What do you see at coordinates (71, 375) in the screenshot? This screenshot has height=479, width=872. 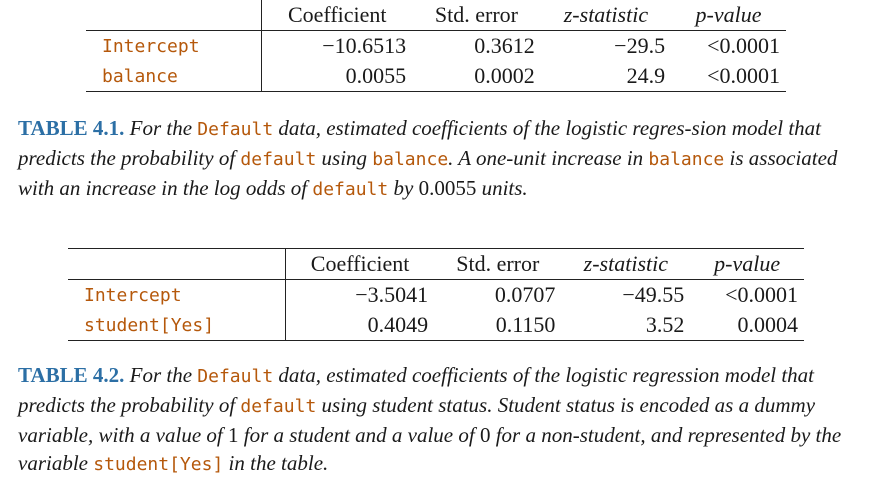 I see `caption-label: TABLE 4.2.` at bounding box center [71, 375].